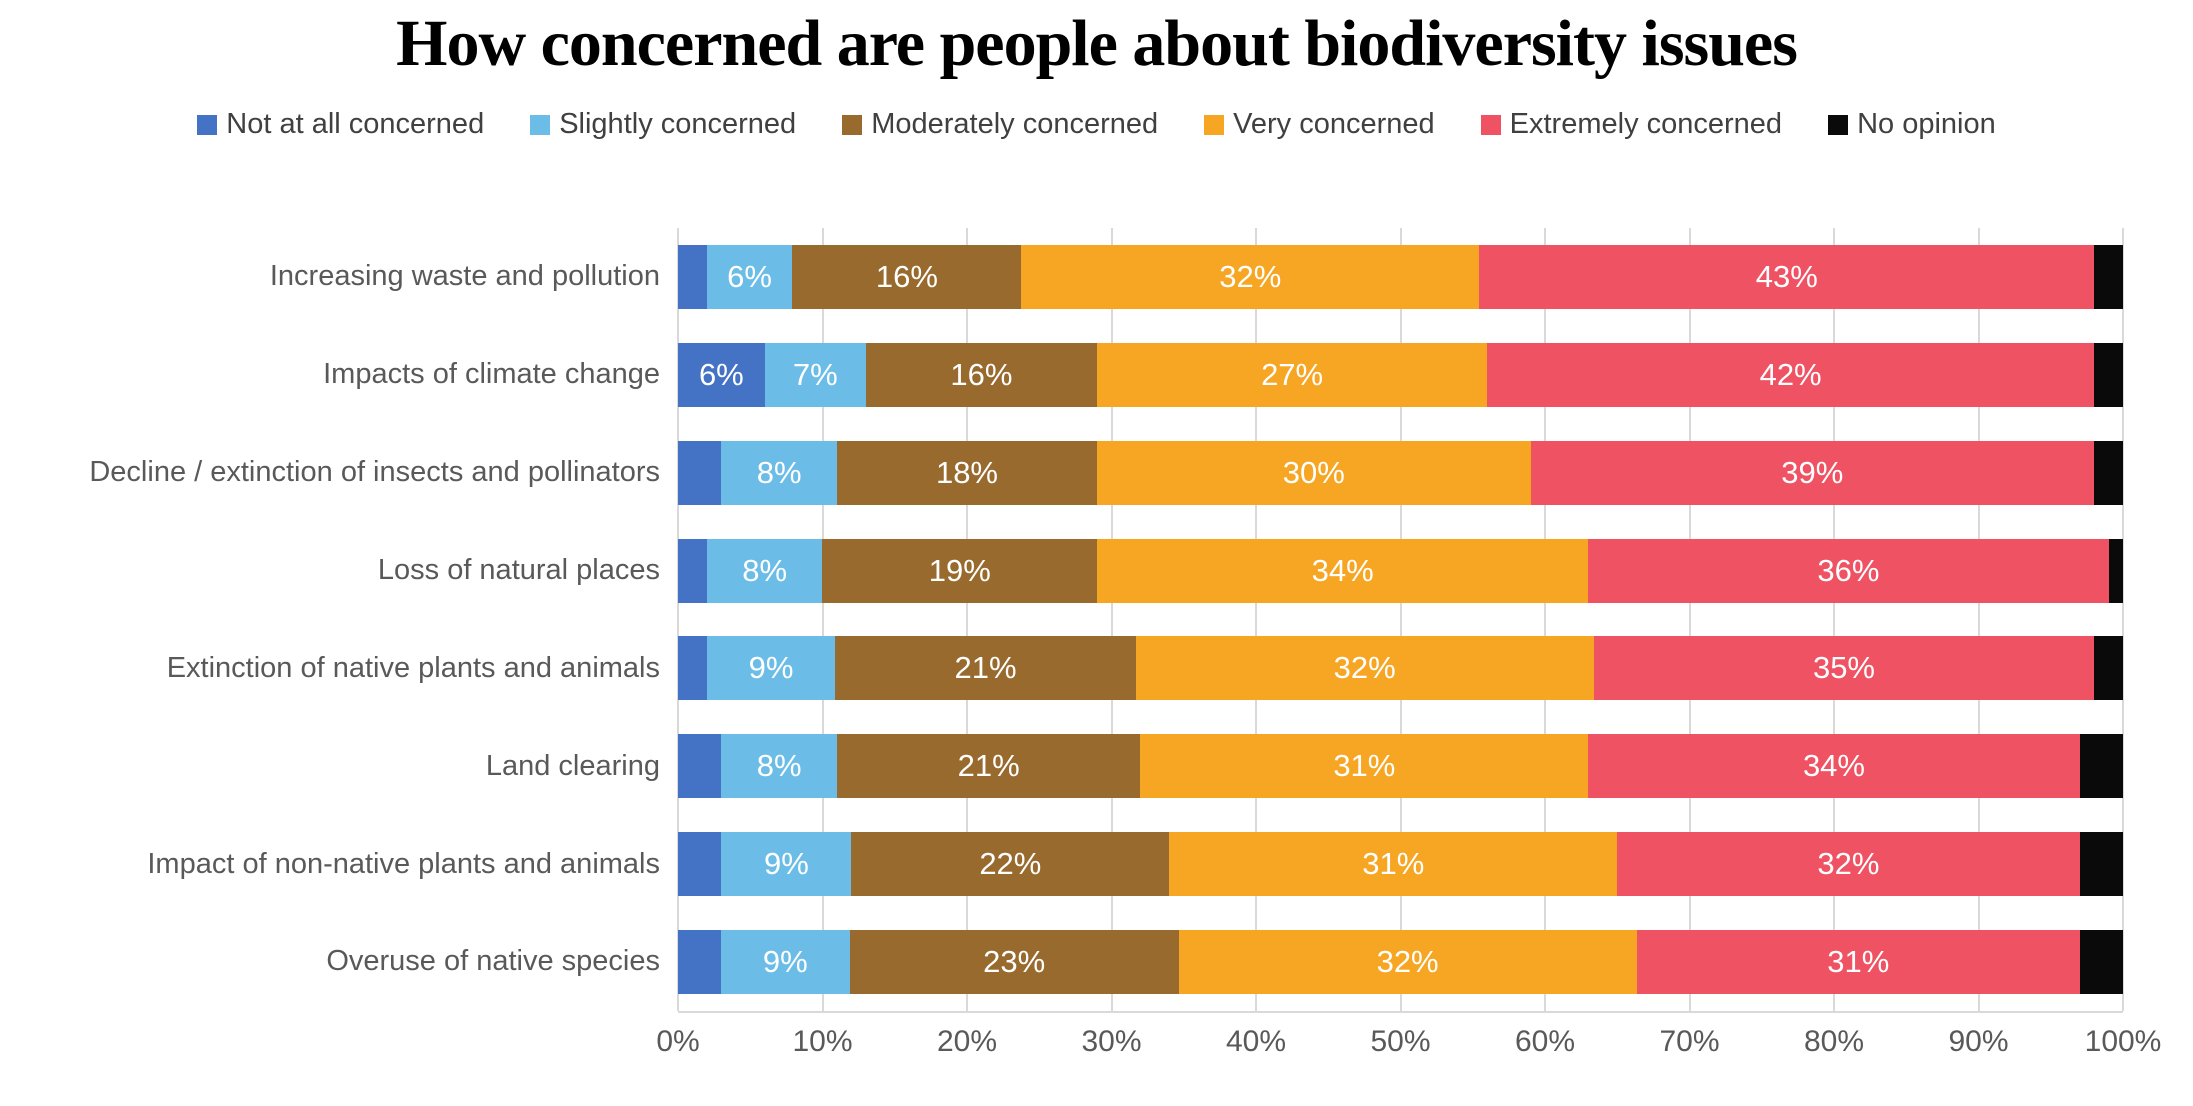 The width and height of the screenshot is (2193, 1106). I want to click on bar-segment-label: 36%, so click(1848, 570).